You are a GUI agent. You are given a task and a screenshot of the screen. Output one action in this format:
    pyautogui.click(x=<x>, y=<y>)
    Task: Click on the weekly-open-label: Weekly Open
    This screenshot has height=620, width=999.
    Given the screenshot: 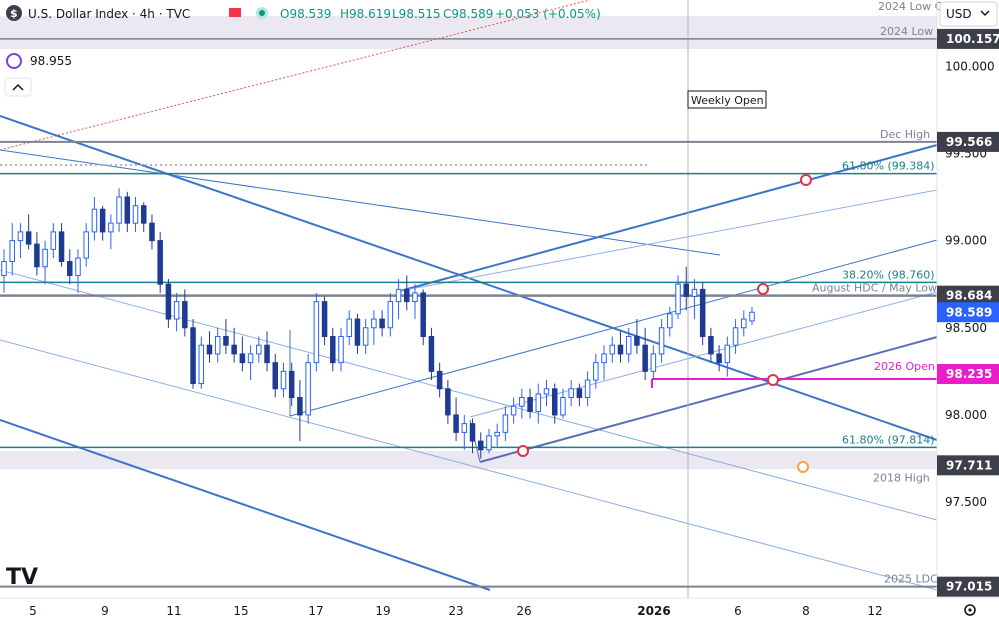 What is the action you would take?
    pyautogui.click(x=727, y=100)
    